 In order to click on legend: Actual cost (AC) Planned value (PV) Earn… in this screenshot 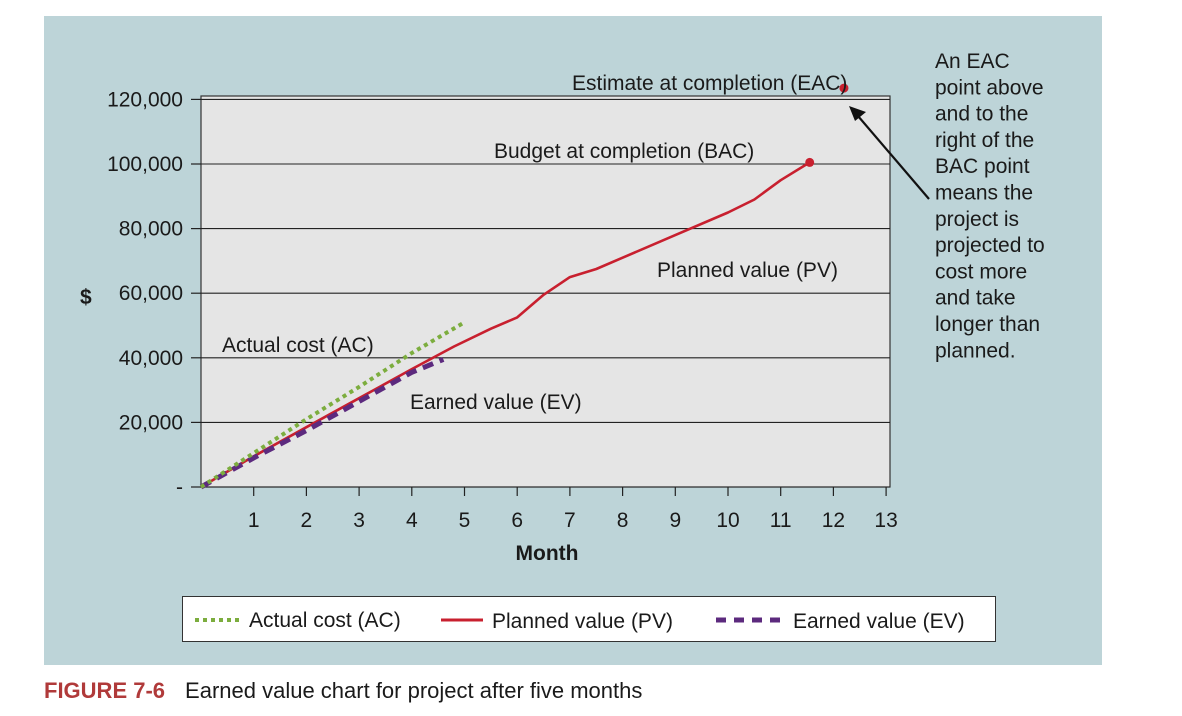, I will do `click(589, 619)`.